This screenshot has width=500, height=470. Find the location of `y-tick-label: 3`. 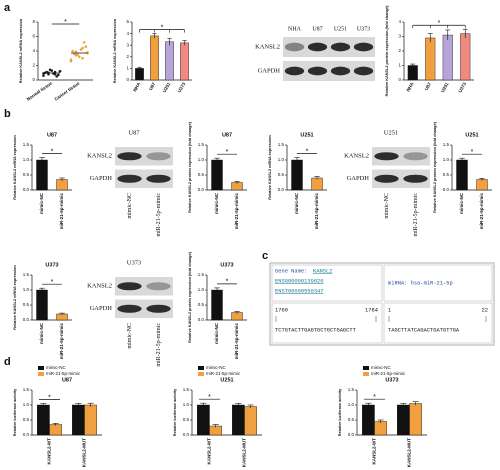

y-tick-label: 3 is located at coordinates (399, 36).